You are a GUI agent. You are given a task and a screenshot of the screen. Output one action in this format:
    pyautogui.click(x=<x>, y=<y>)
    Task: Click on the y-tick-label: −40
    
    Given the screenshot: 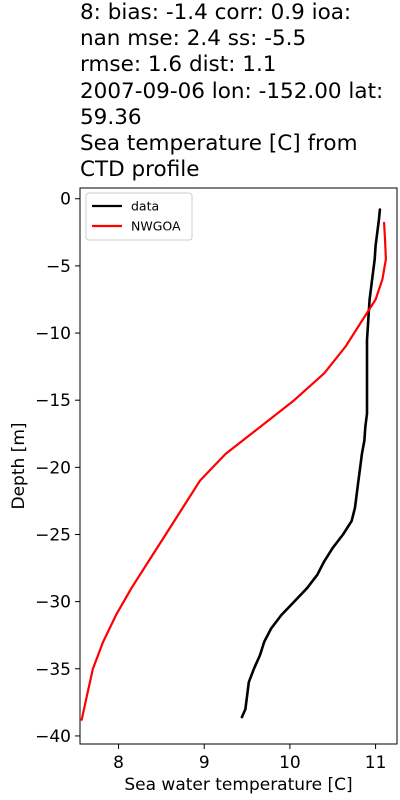 What is the action you would take?
    pyautogui.click(x=53, y=737)
    